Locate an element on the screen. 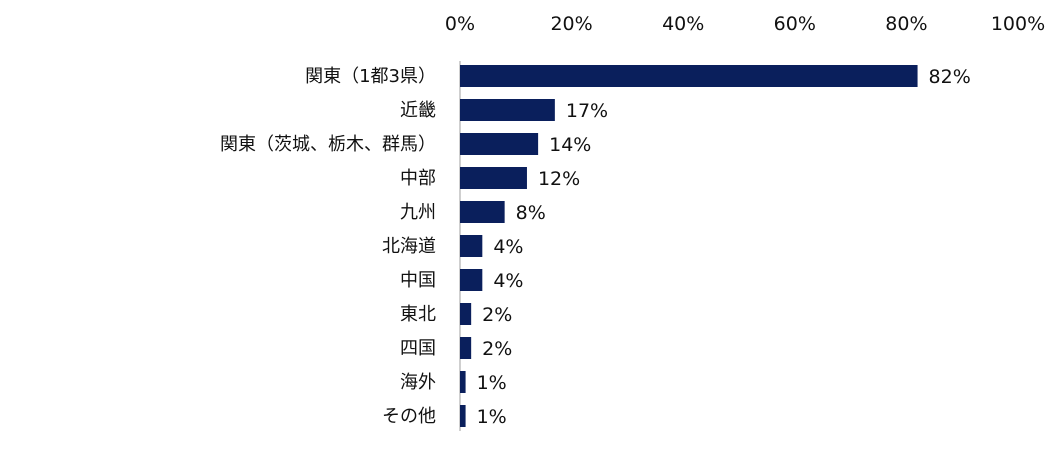 This screenshot has width=1063, height=459. category-label: 九州 is located at coordinates (418, 212).